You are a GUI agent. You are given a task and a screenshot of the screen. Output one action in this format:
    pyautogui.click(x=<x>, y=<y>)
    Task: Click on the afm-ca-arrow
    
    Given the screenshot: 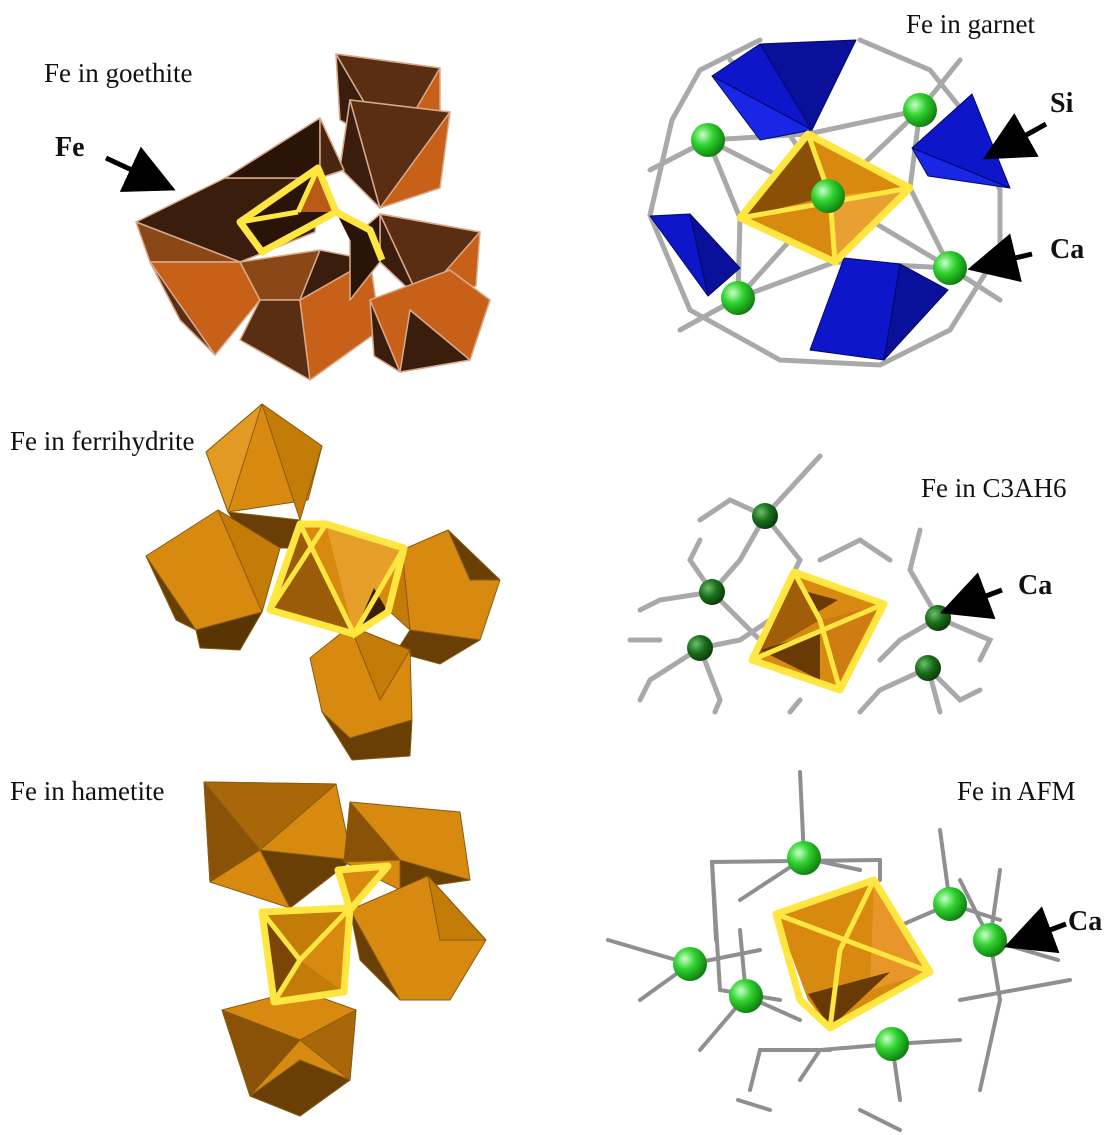 What is the action you would take?
    pyautogui.click(x=1035, y=930)
    